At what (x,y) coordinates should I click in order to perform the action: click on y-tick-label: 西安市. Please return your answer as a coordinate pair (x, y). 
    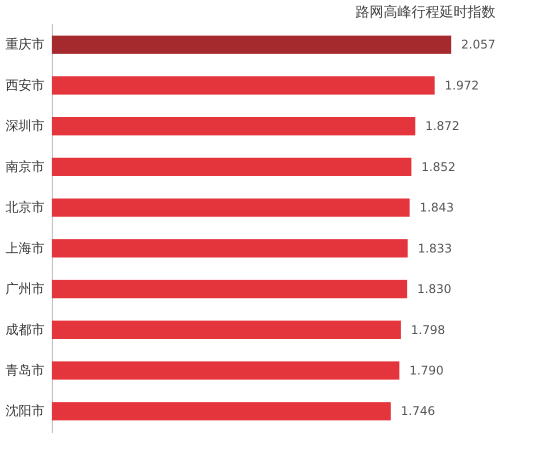
    Looking at the image, I should click on (24, 85).